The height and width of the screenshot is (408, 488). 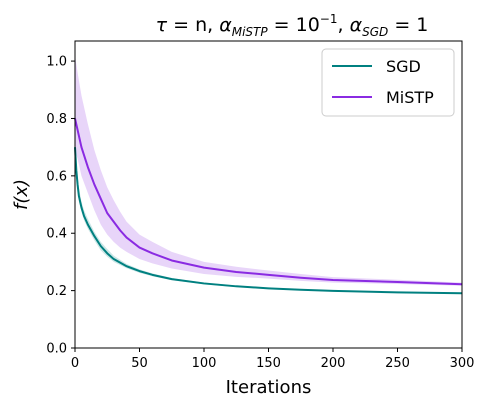 What do you see at coordinates (410, 97) in the screenshot?
I see `legend-label-mistp: MiSTP` at bounding box center [410, 97].